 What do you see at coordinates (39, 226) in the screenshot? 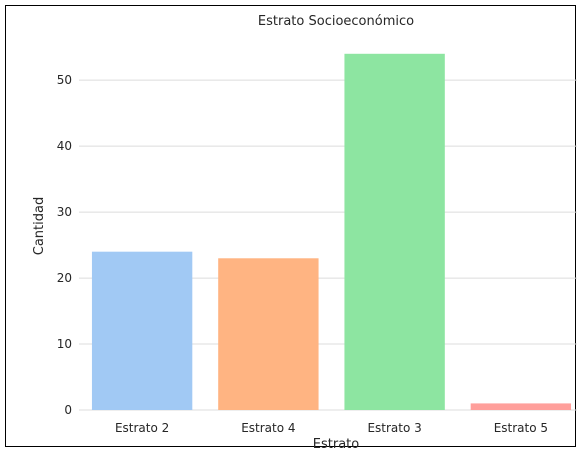
I see `y-axis-label: Cantidad` at bounding box center [39, 226].